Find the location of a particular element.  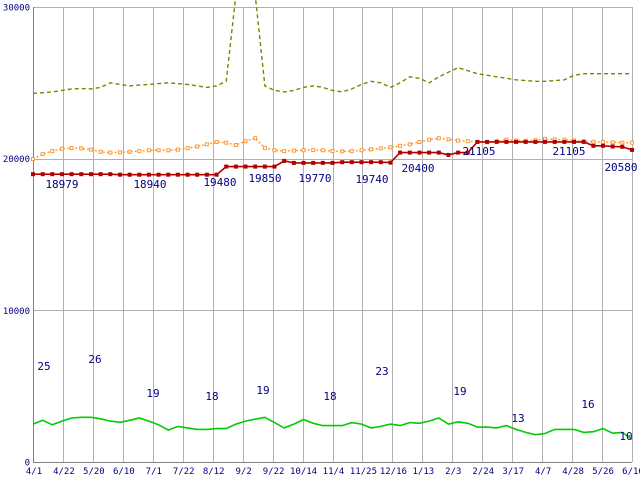

x-tick-label: 4/22 is located at coordinates (64, 472).